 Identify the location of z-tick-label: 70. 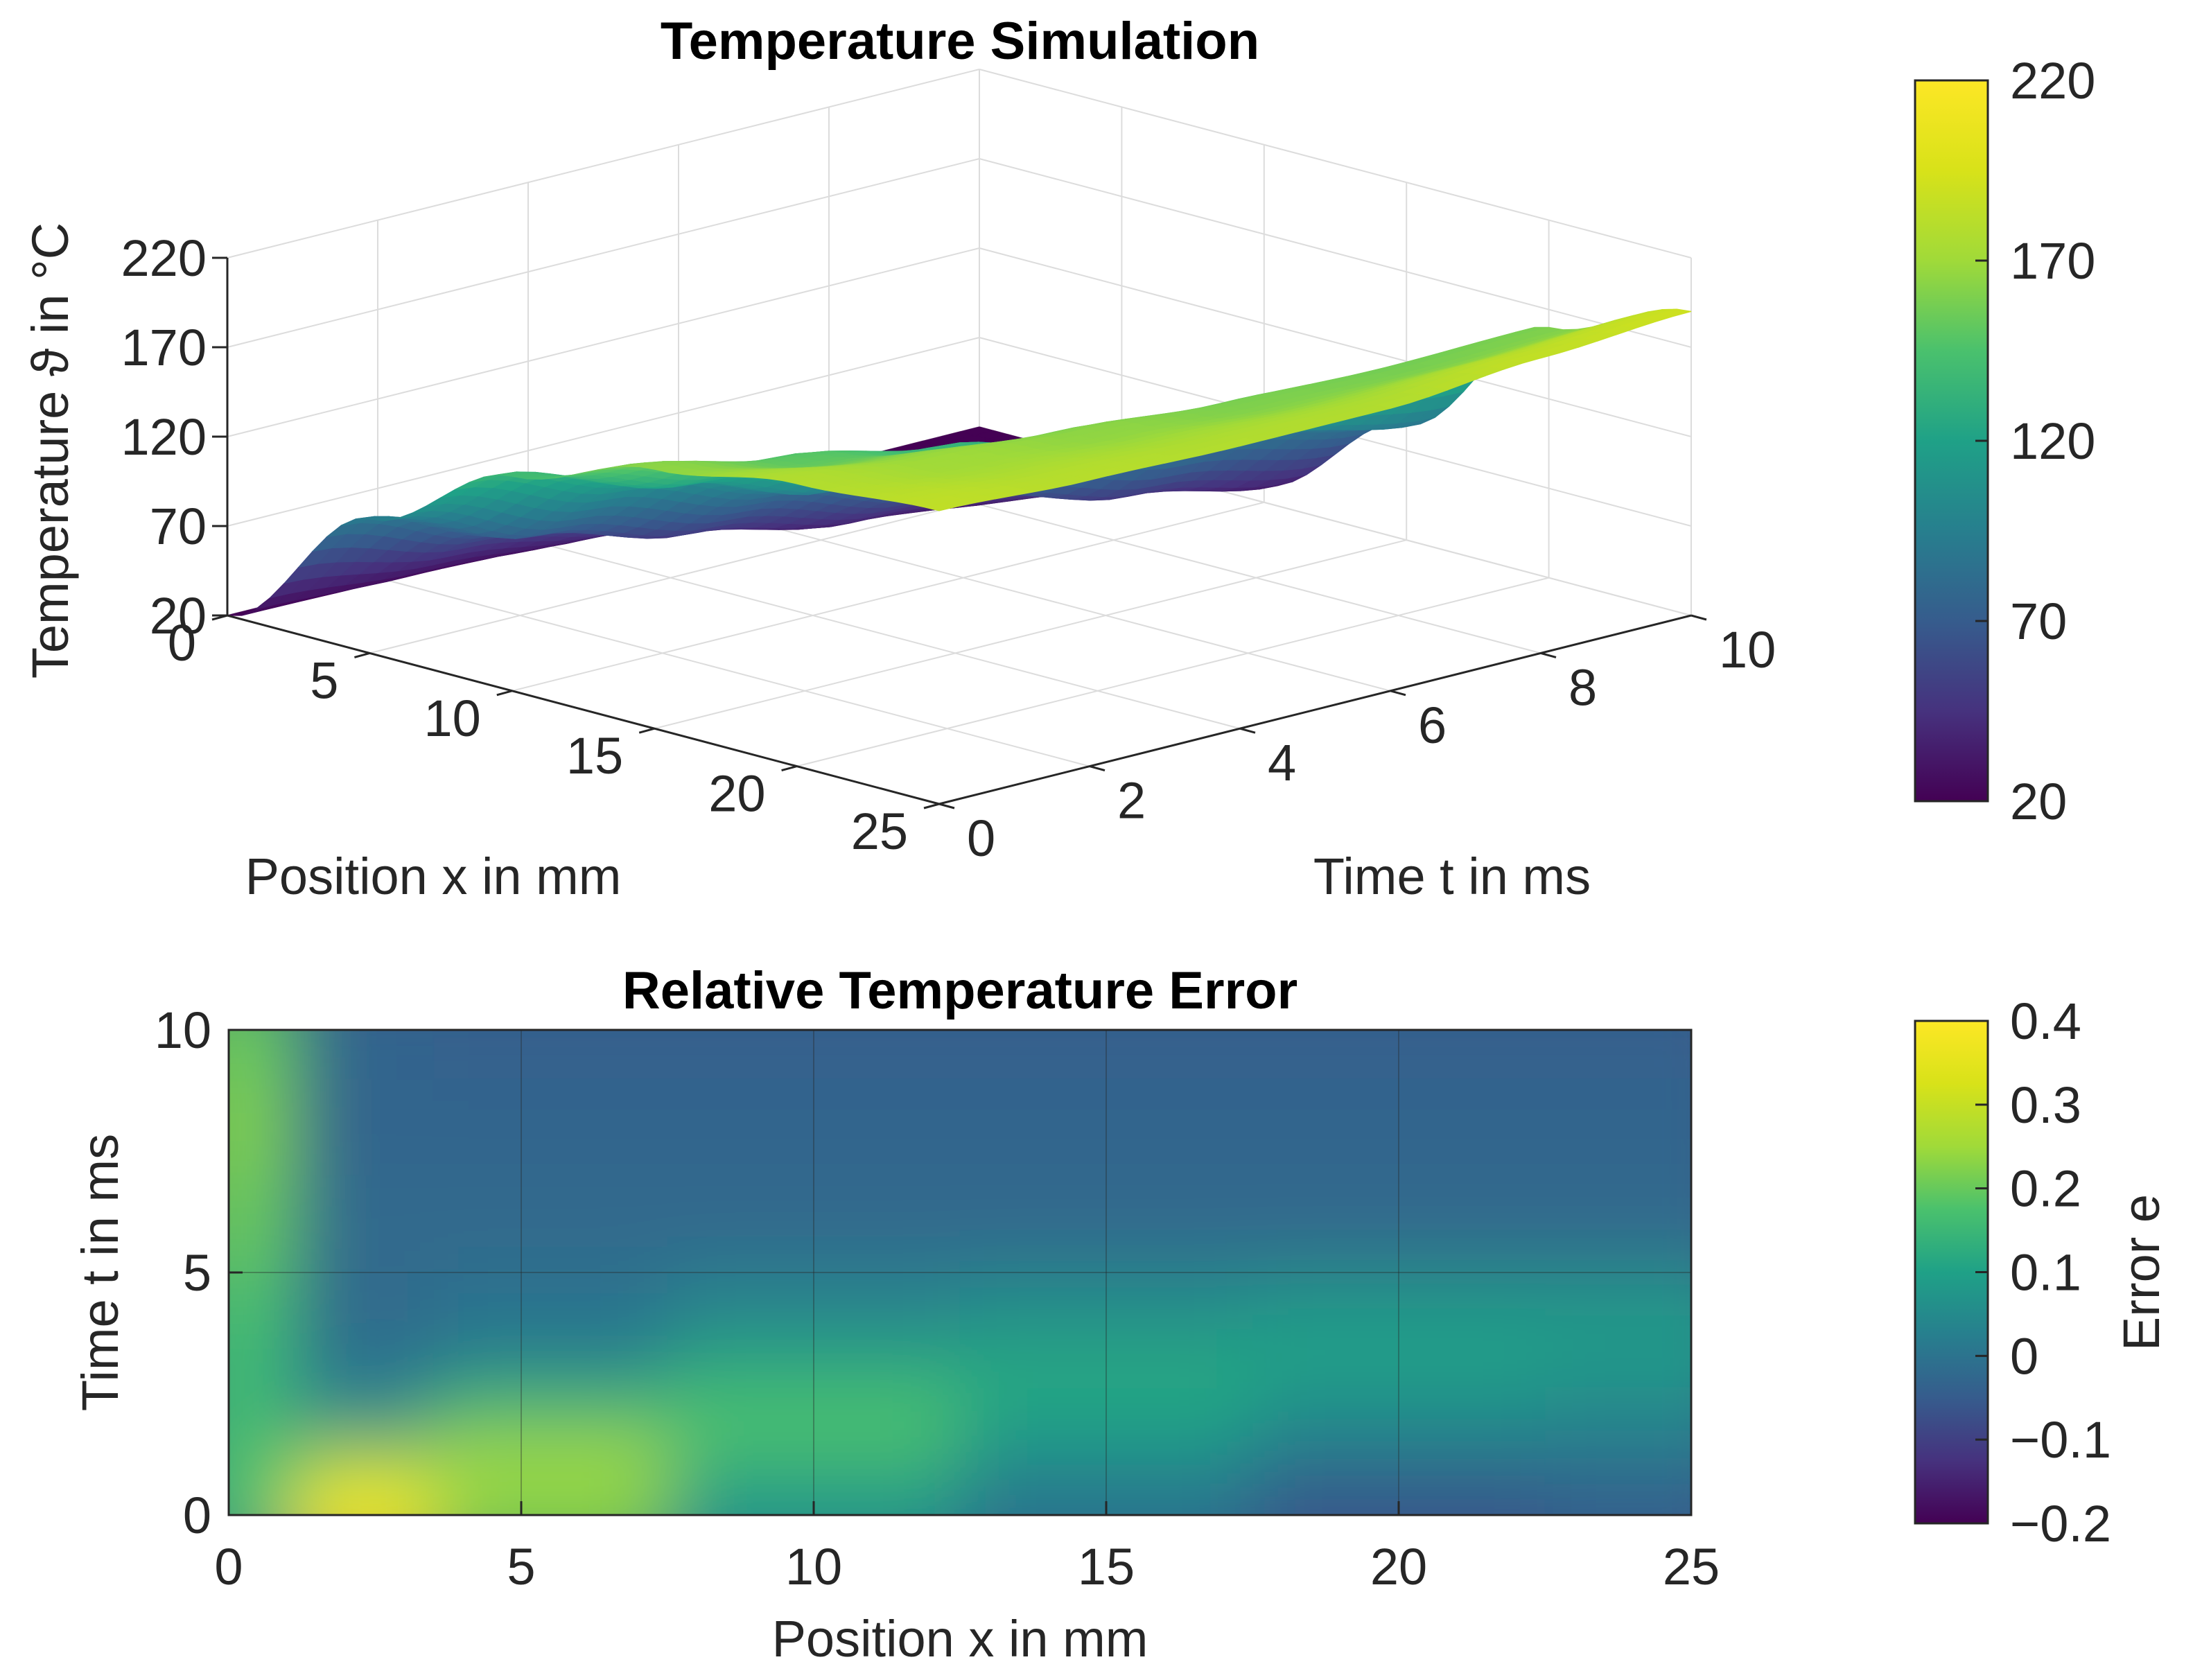
(178, 526).